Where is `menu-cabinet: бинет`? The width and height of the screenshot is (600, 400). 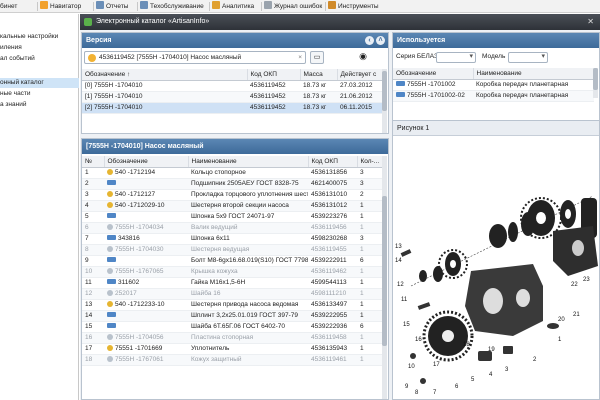
menu-cabinet: бинет is located at coordinates (9, 6).